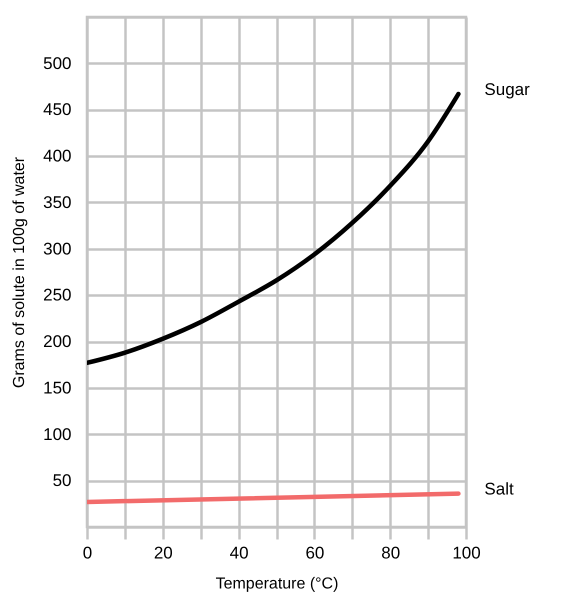 Image resolution: width=574 pixels, height=604 pixels. What do you see at coordinates (163, 553) in the screenshot?
I see `x-tick-label: 20` at bounding box center [163, 553].